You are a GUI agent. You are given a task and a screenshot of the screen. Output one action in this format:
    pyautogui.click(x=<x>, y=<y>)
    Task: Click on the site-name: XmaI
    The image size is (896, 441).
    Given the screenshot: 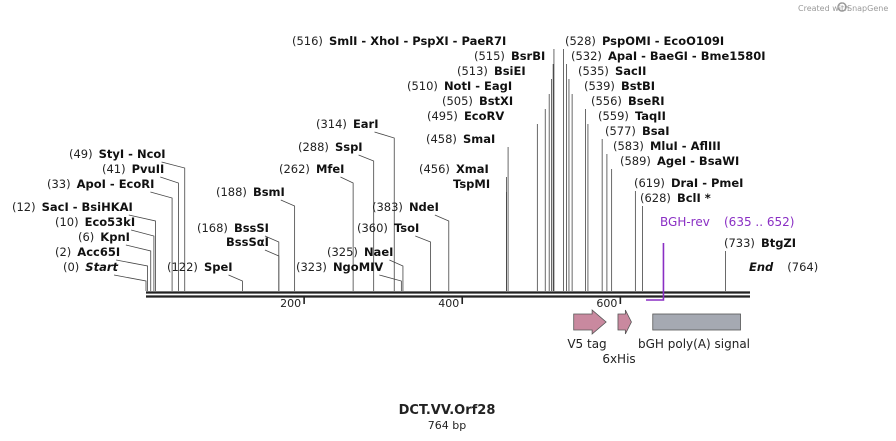 What is the action you would take?
    pyautogui.click(x=472, y=169)
    